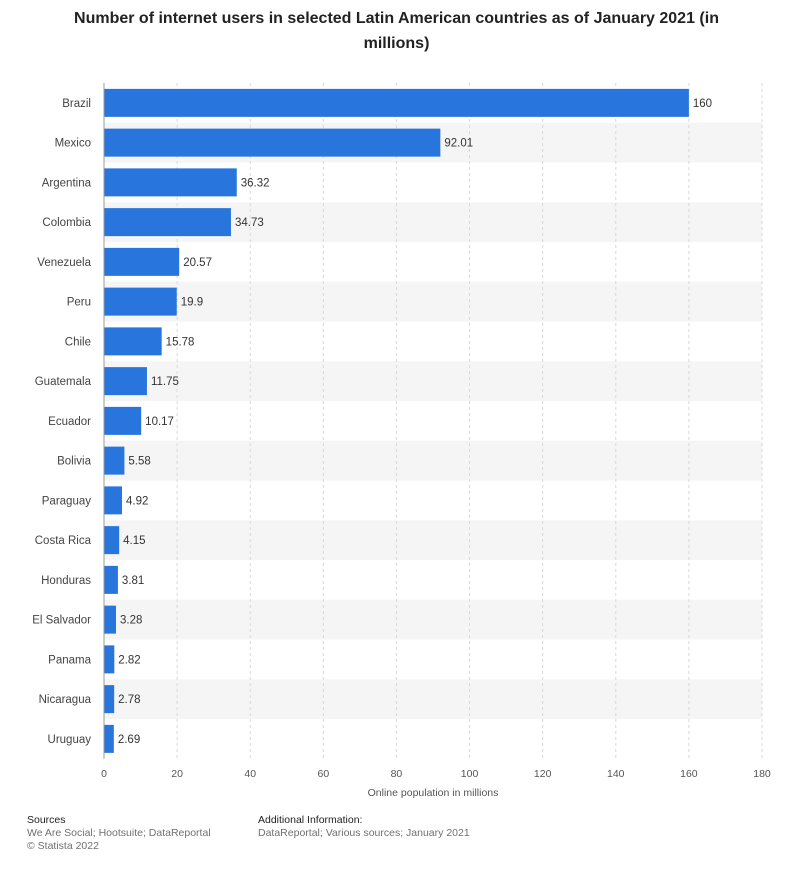 This screenshot has width=793, height=884. I want to click on x-tick-label: 0, so click(104, 774).